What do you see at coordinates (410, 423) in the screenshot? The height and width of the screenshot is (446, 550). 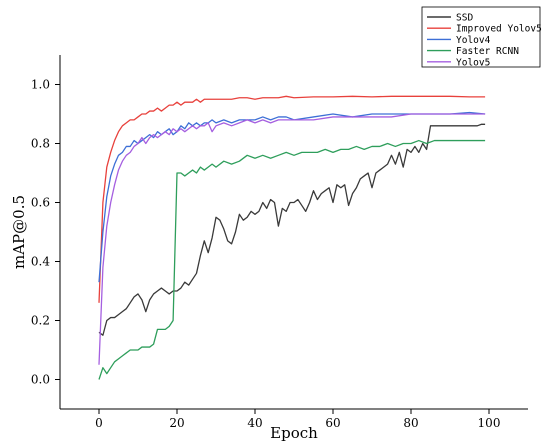 I see `x-tick-label: 80` at bounding box center [410, 423].